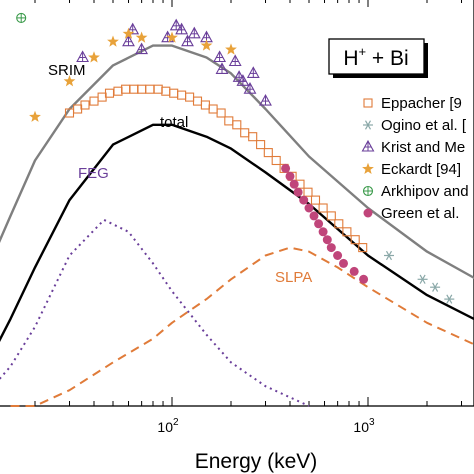 The image size is (474, 474). I want to click on title-box-text: H+ + Bi, so click(375, 57).